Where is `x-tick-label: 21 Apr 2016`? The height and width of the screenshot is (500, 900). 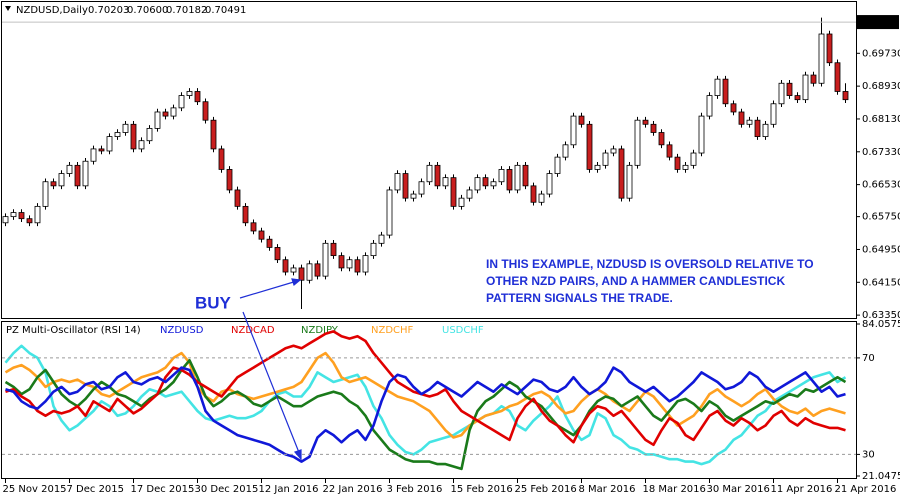 x-tick-label: 21 Apr 2016 is located at coordinates (866, 489).